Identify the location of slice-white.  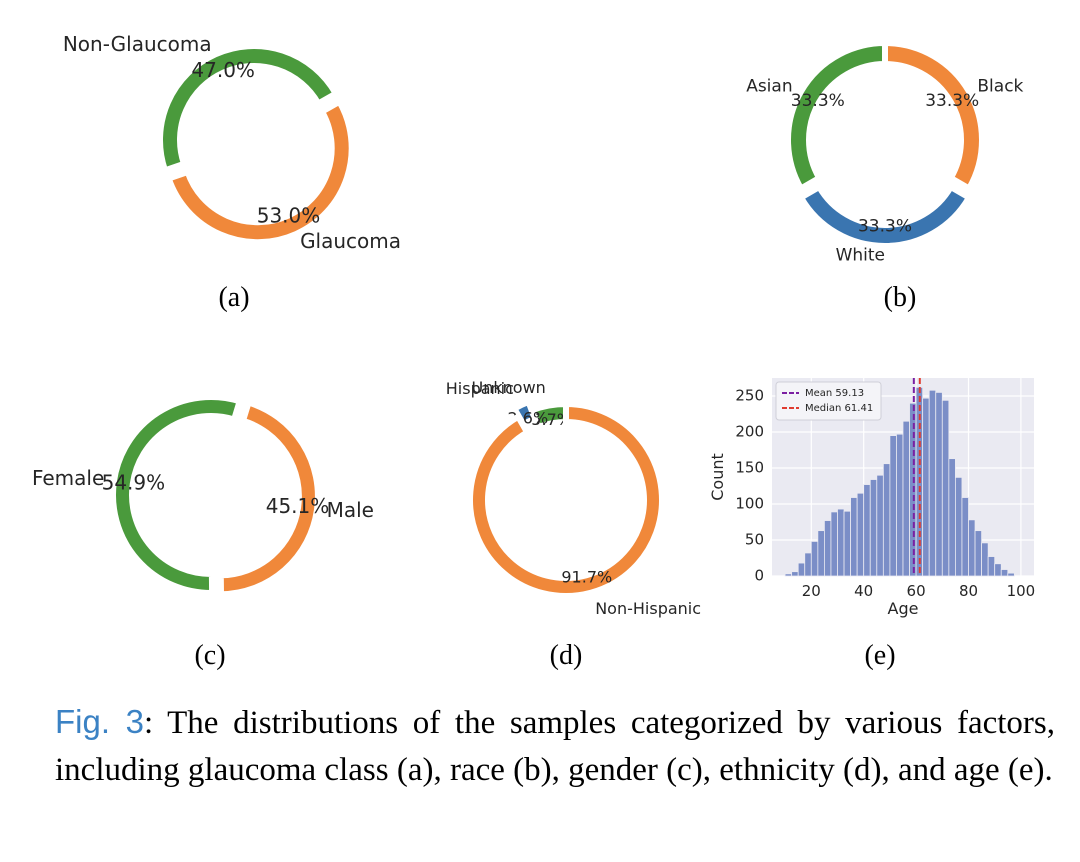
(885, 215).